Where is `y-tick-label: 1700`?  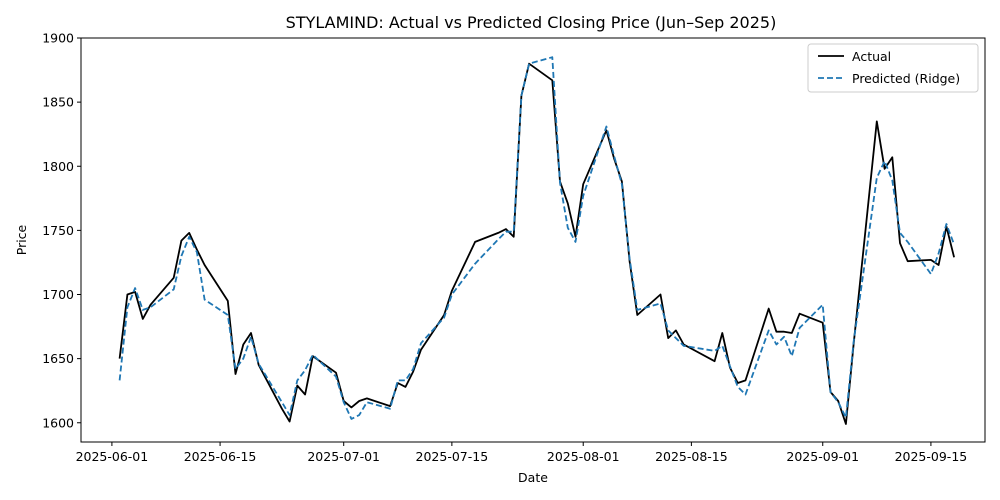
y-tick-label: 1700 is located at coordinates (58, 294).